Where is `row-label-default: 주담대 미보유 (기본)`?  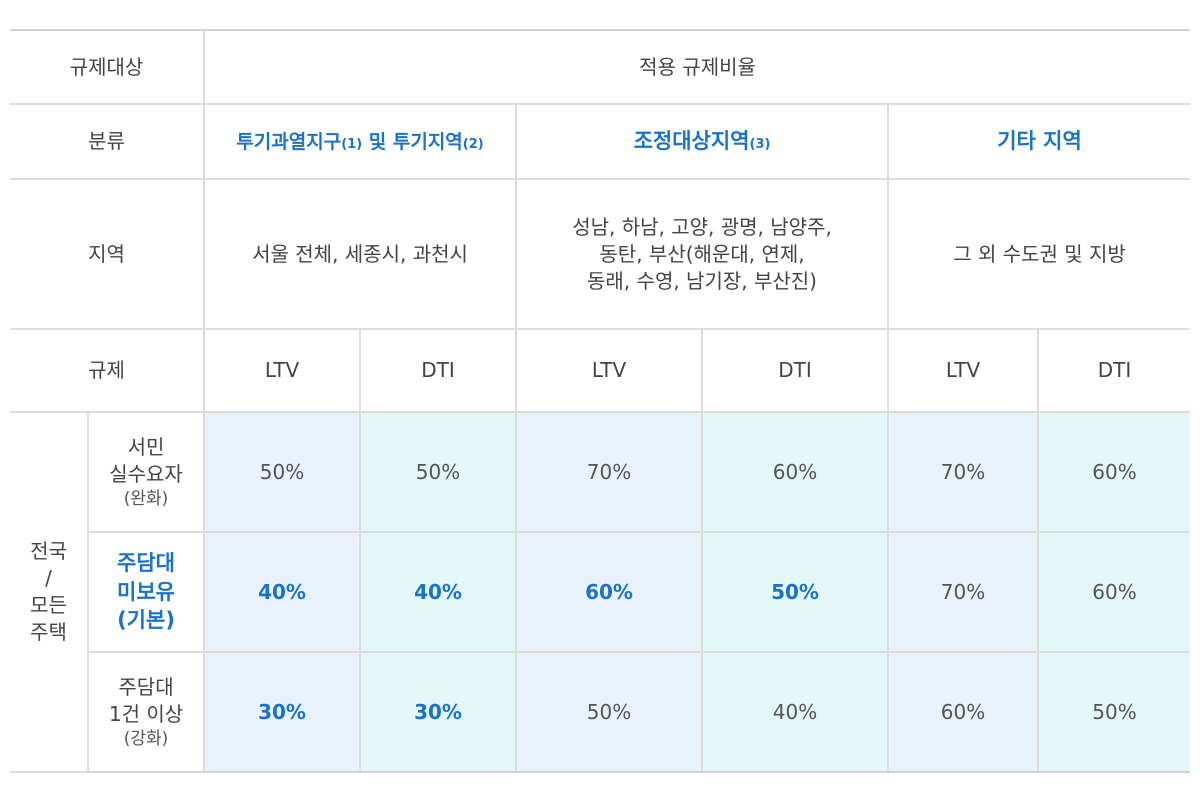 row-label-default: 주담대 미보유 (기본) is located at coordinates (147, 592).